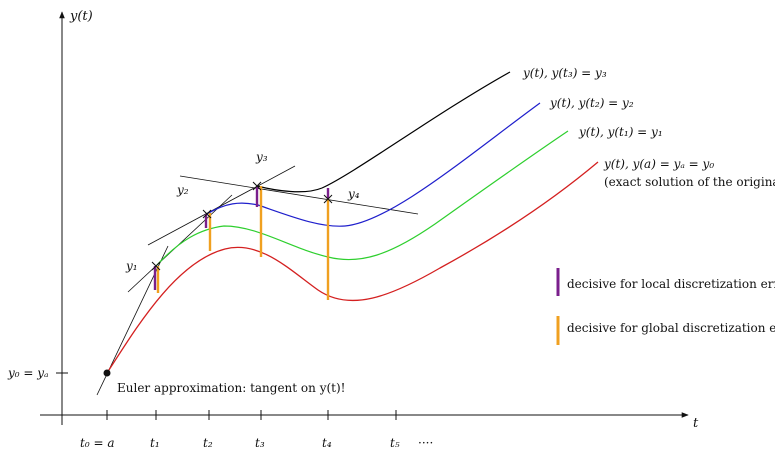  What do you see at coordinates (81, 16) in the screenshot?
I see `y-axis-label: y(t)` at bounding box center [81, 16].